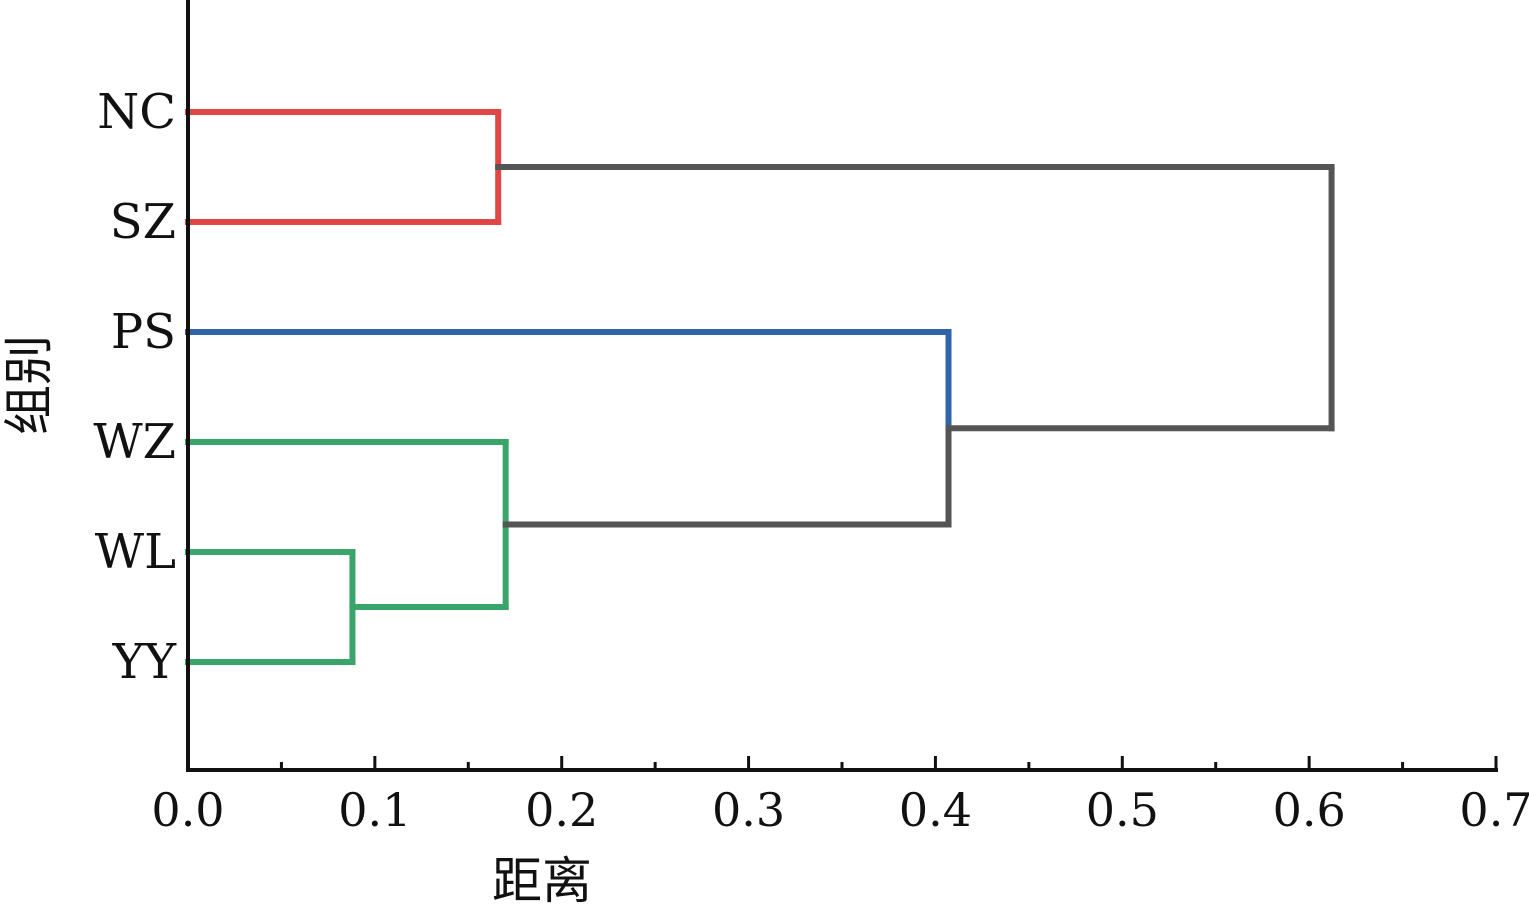 This screenshot has height=908, width=1529. What do you see at coordinates (1494, 810) in the screenshot?
I see `x-tick-label: 0.7` at bounding box center [1494, 810].